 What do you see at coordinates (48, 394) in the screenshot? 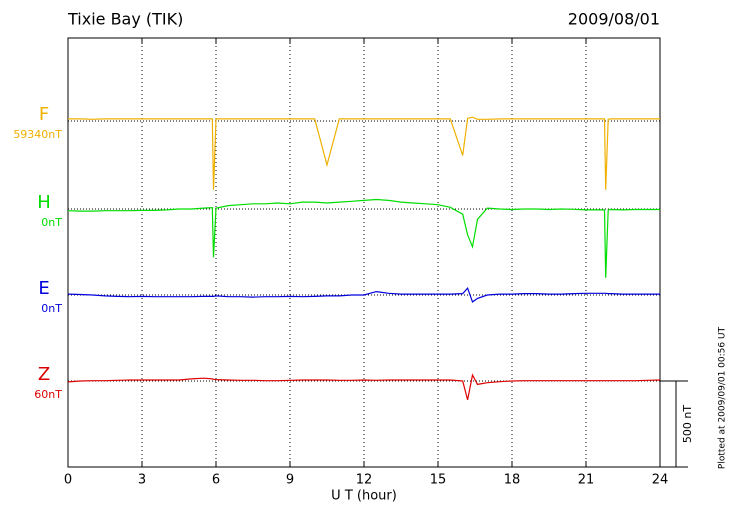
I see `baseline-label: 60nT` at bounding box center [48, 394].